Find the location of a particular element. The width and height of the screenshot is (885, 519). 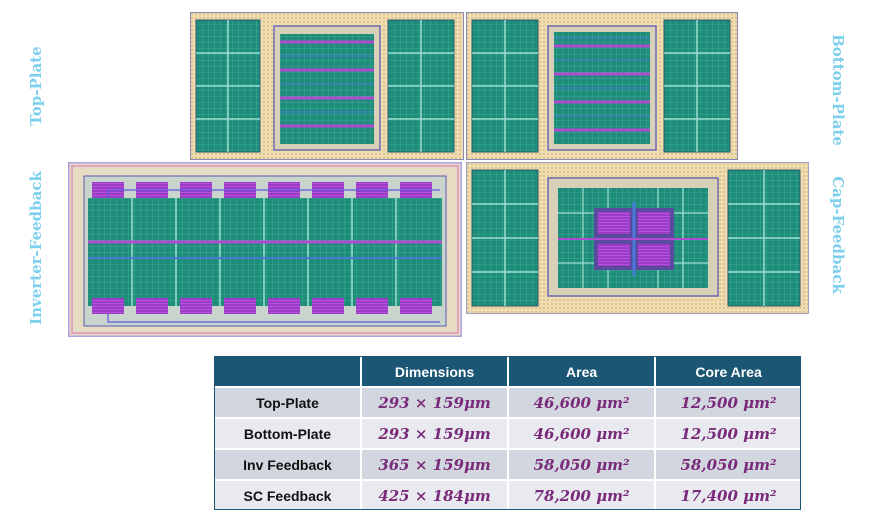

row-dimensions: 365 × 159μm is located at coordinates (435, 464).